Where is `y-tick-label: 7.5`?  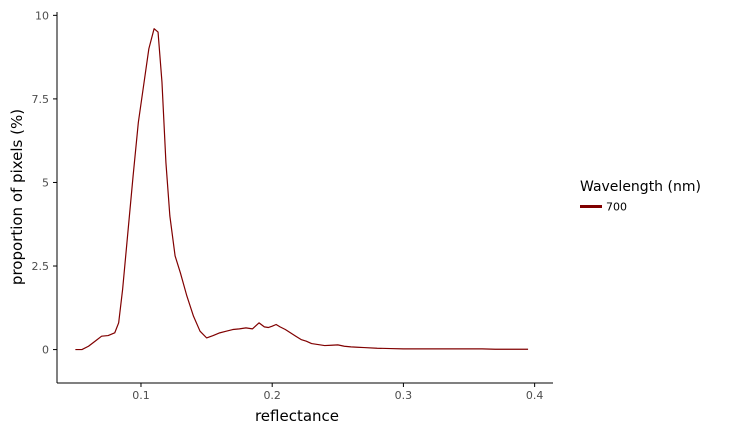
y-tick-label: 7.5 is located at coordinates (41, 99).